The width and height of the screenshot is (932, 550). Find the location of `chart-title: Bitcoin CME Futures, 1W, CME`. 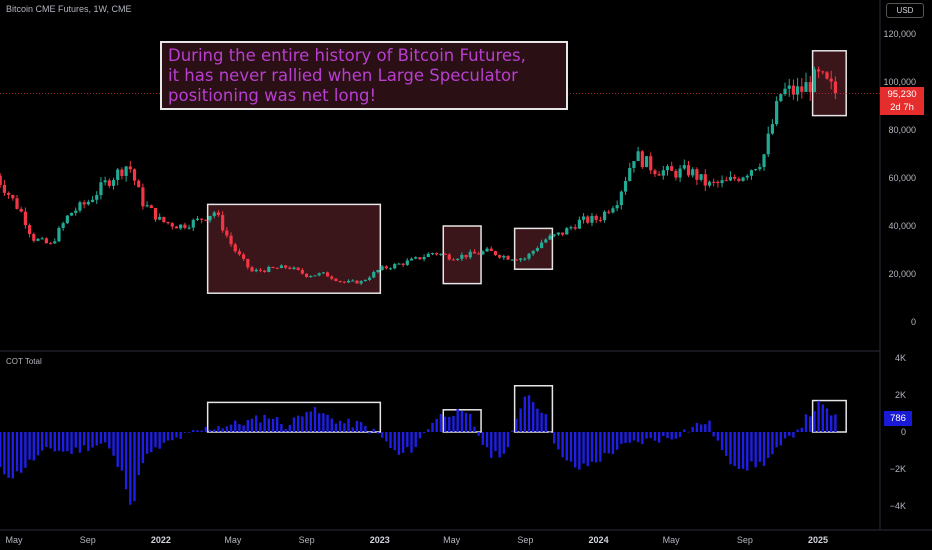

chart-title: Bitcoin CME Futures, 1W, CME is located at coordinates (69, 9).